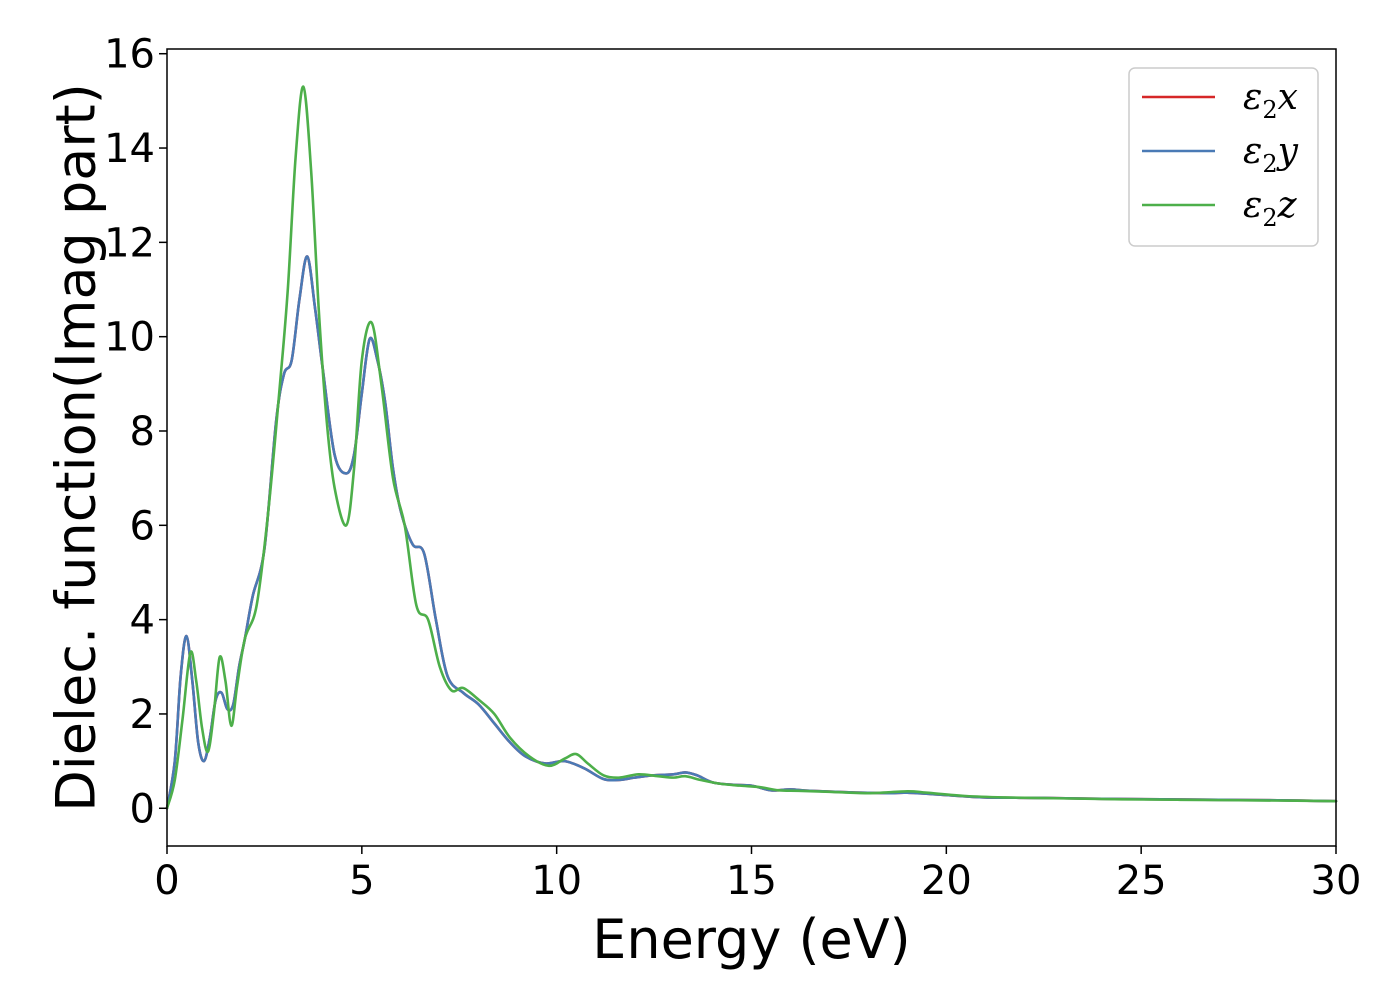  What do you see at coordinates (751, 939) in the screenshot?
I see `x-axis-label: Energy (eV)` at bounding box center [751, 939].